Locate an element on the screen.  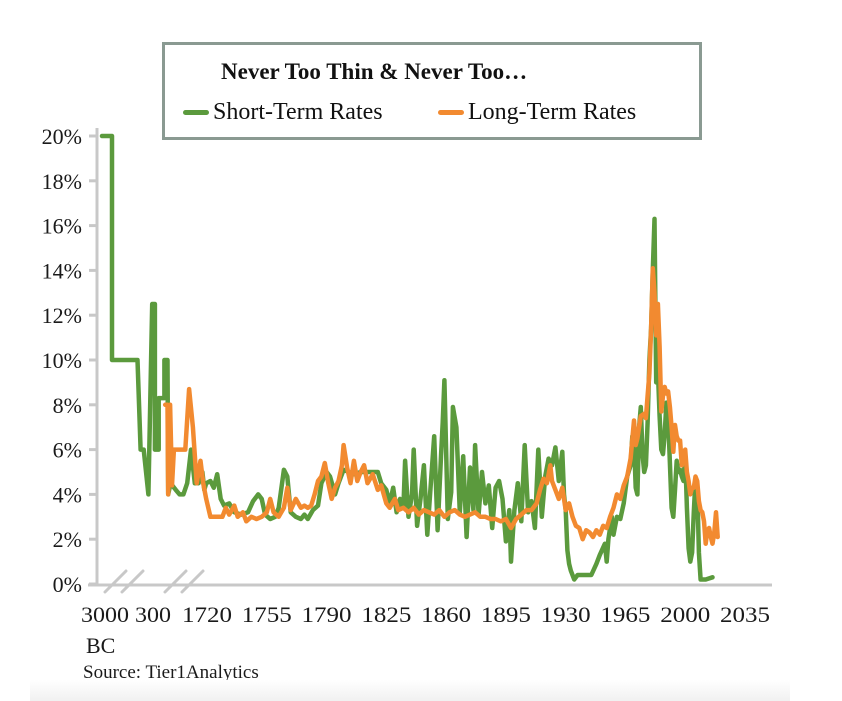
x-tick-label: 2035 is located at coordinates (745, 614).